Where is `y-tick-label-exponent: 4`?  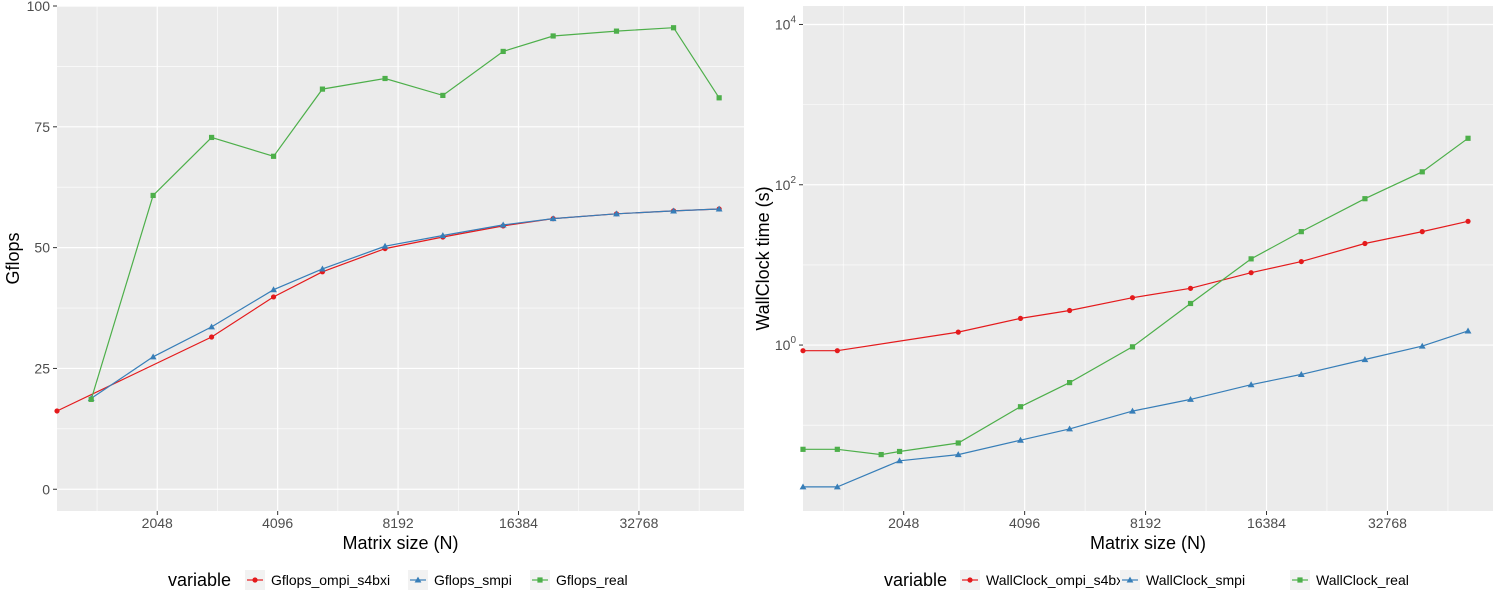
y-tick-label-exponent: 4 is located at coordinates (793, 19).